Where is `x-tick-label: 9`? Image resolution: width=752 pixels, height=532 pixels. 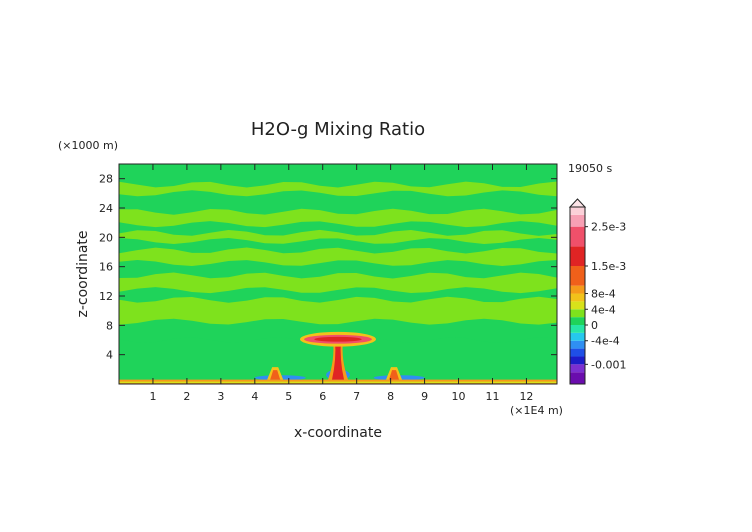
x-tick-label: 9 is located at coordinates (424, 396).